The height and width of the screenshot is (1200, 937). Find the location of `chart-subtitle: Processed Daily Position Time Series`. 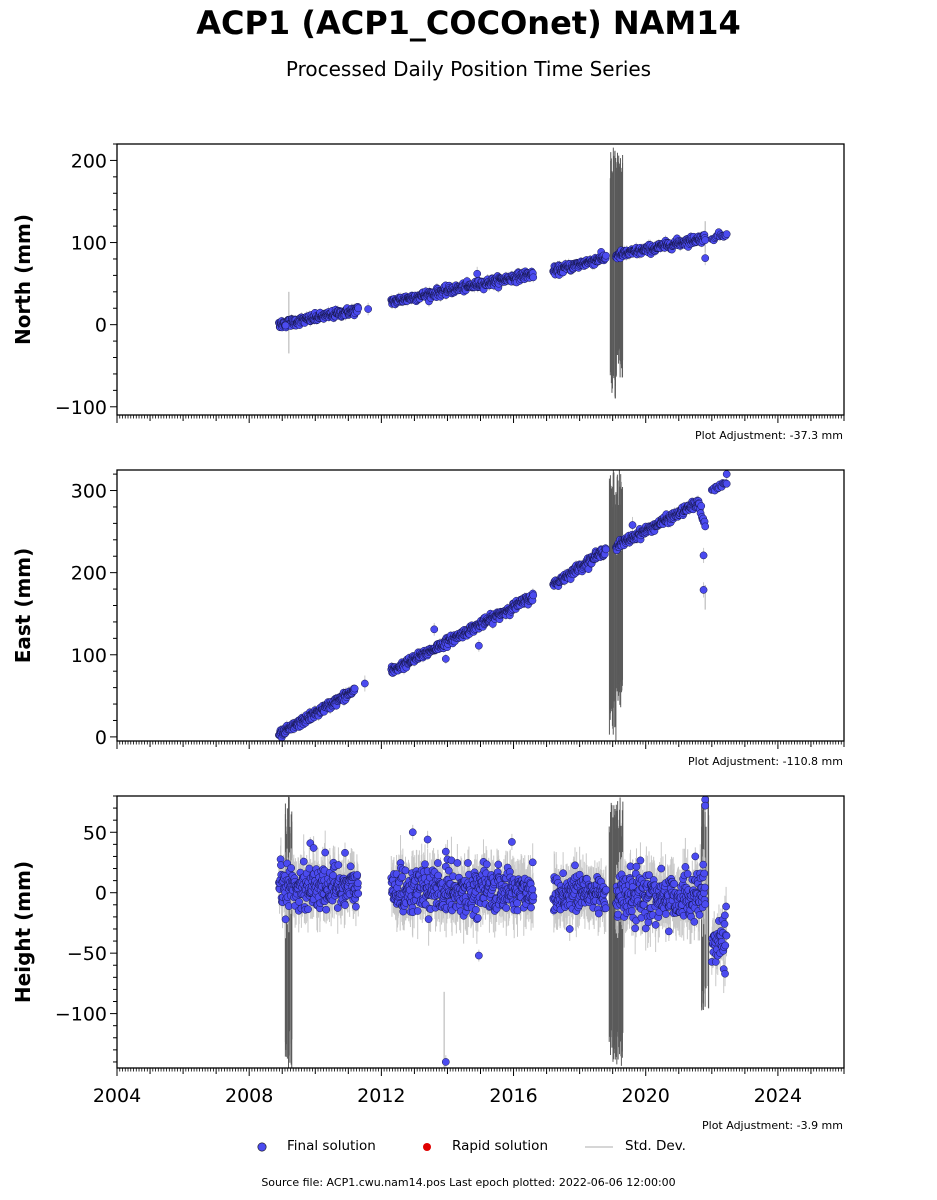

chart-subtitle: Processed Daily Position Time Series is located at coordinates (468, 69).